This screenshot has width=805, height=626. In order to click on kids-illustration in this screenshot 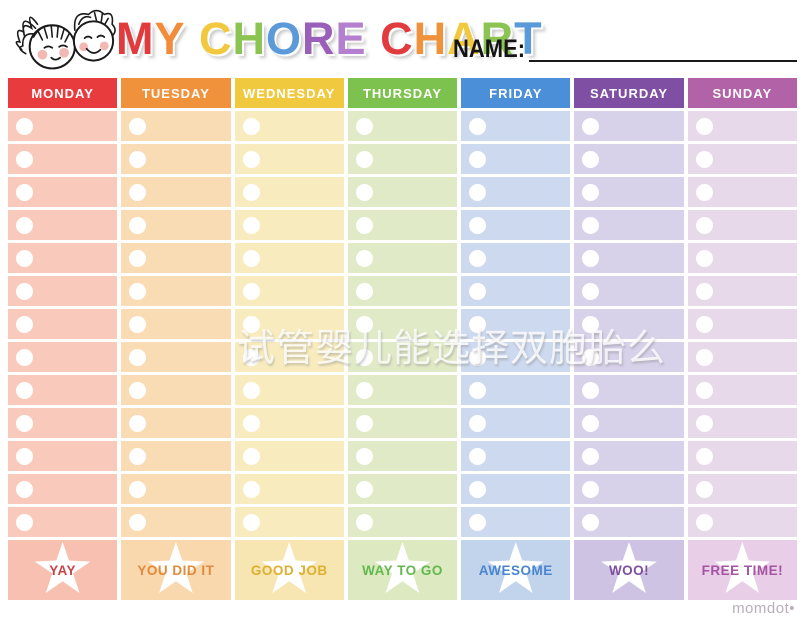, I will do `click(65, 39)`.